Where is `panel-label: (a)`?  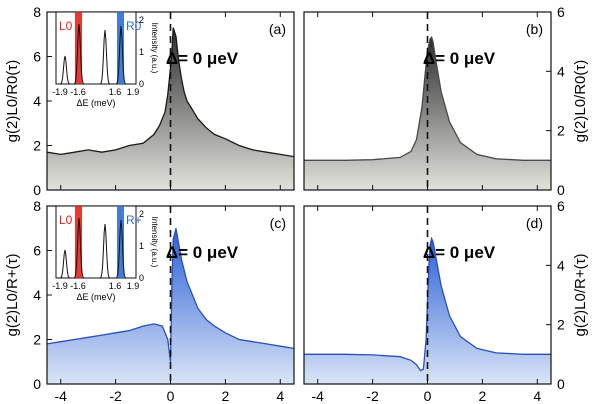 panel-label: (a) is located at coordinates (277, 29).